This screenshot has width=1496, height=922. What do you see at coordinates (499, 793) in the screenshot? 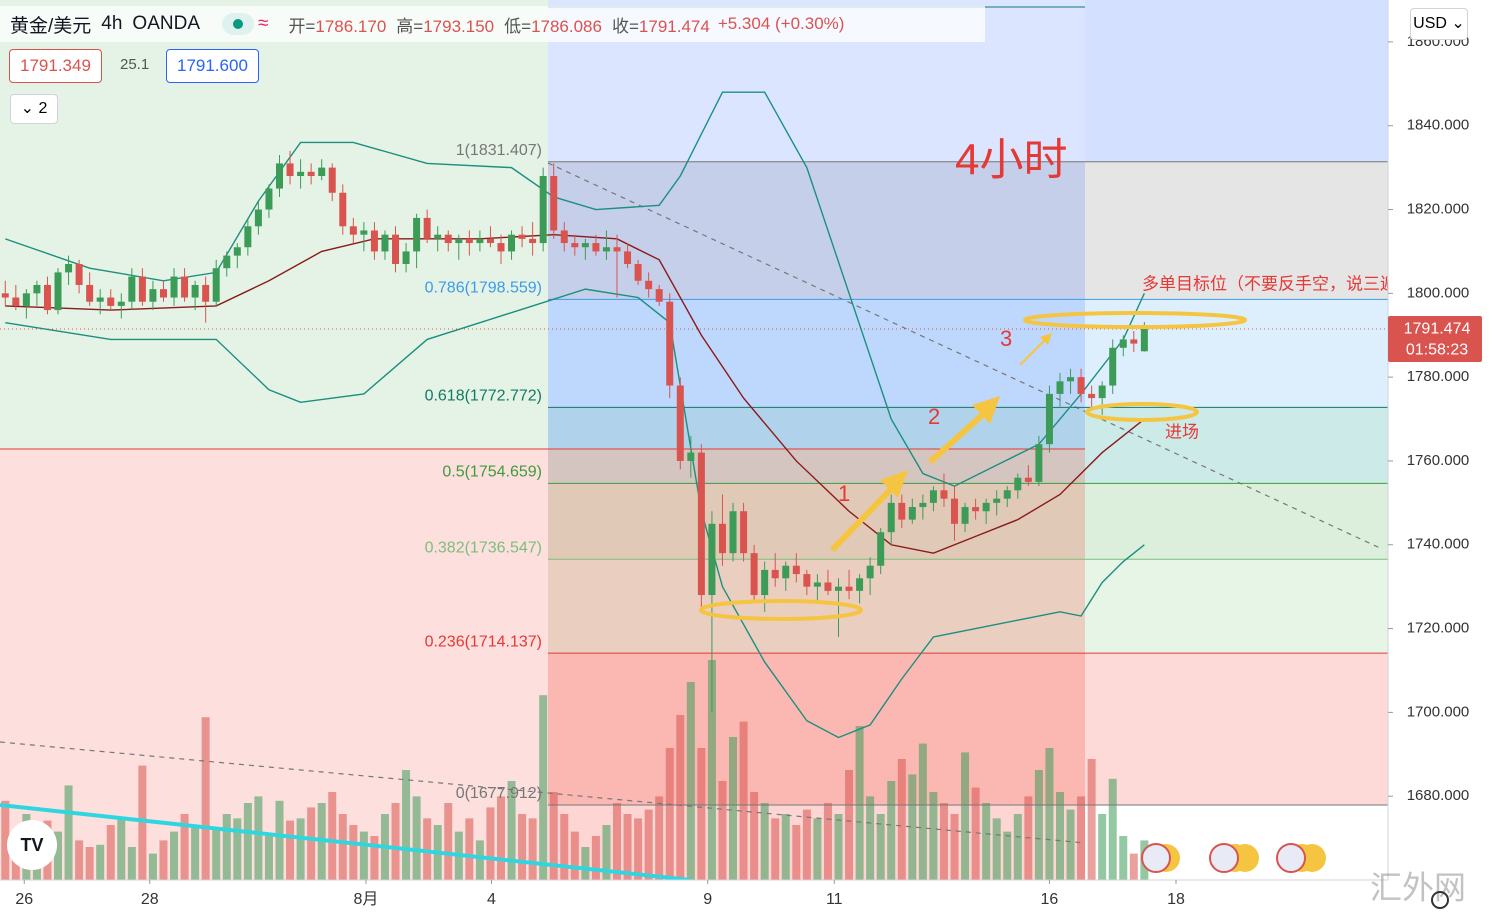
I see `fib-label: 0(1677.912)` at bounding box center [499, 793].